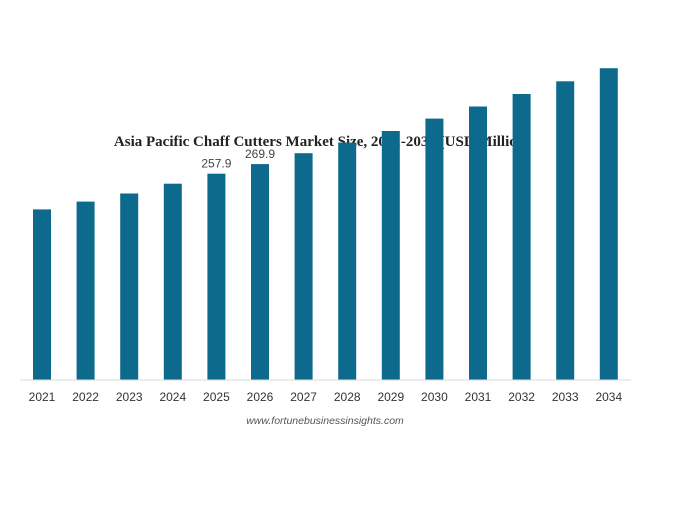 The height and width of the screenshot is (518, 691). Describe the element at coordinates (85, 290) in the screenshot. I see `bar-2022` at that location.